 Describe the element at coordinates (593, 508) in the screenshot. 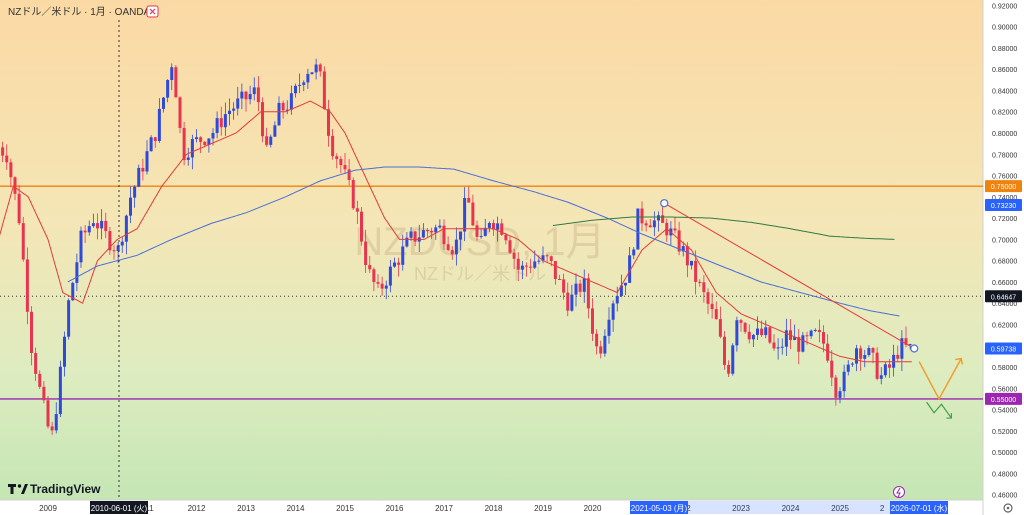

I see `x-tick-label: 2020` at that location.